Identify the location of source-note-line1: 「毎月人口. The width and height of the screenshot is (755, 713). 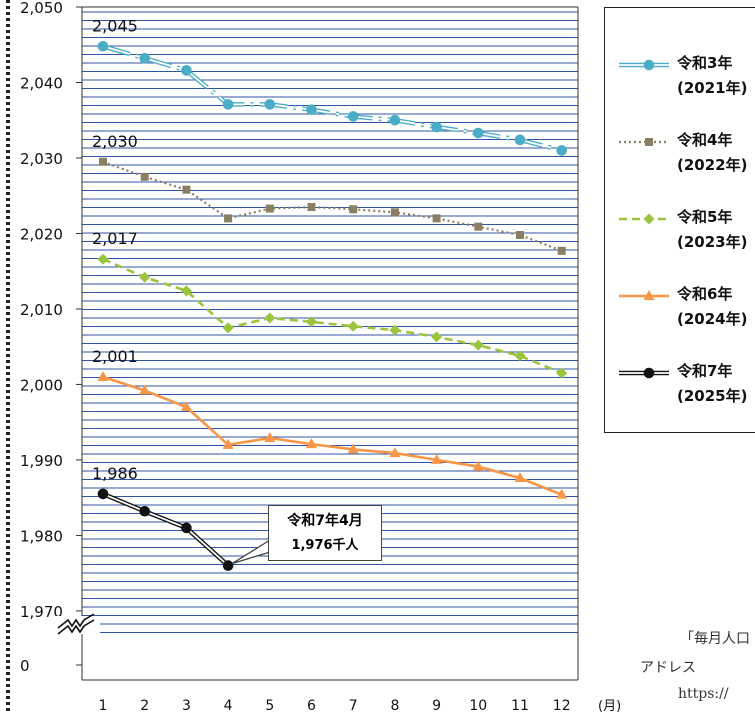
(715, 639).